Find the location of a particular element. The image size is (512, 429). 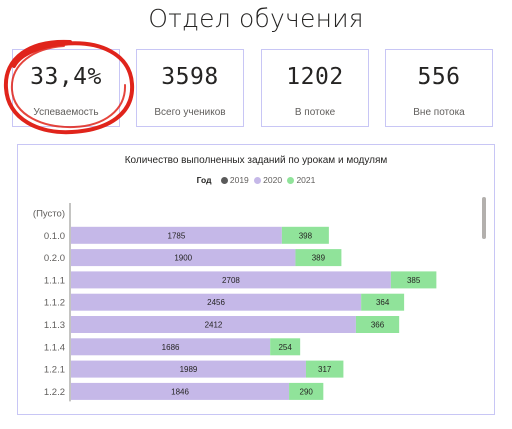

chart-legend: Год 2019 2020 2021 is located at coordinates (256, 180).